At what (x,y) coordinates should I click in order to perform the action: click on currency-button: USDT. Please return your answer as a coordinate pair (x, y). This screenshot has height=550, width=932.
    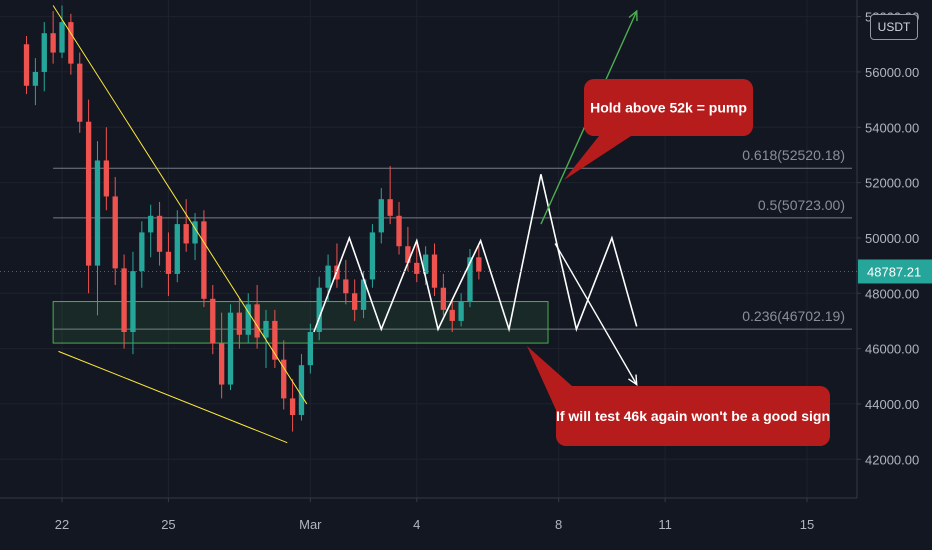
    Looking at the image, I should click on (894, 27).